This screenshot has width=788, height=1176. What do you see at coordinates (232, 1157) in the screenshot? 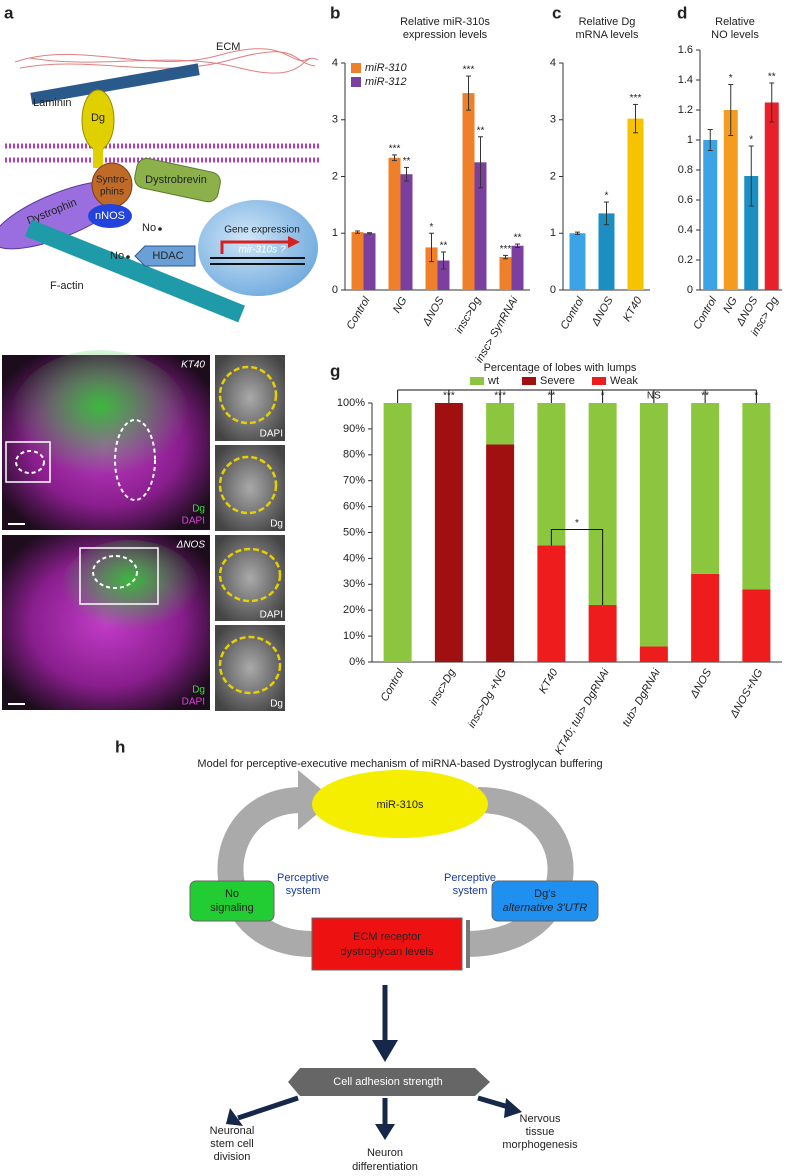
I see `outcome: division` at bounding box center [232, 1157].